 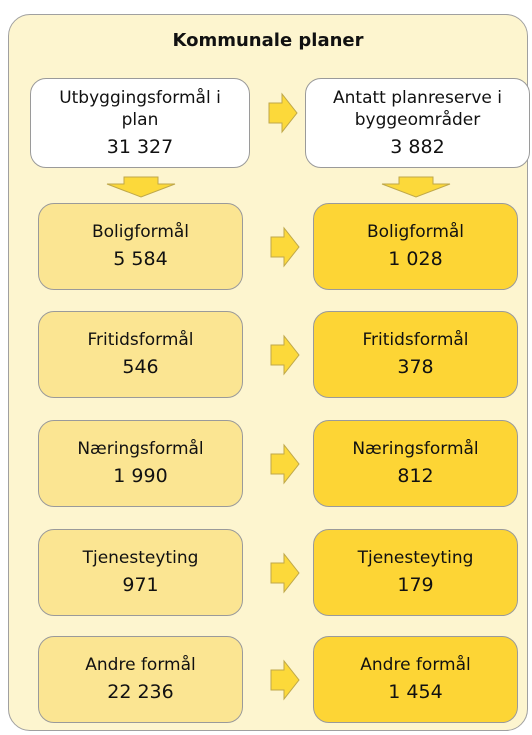 I want to click on node-value: 5 584, so click(x=140, y=259).